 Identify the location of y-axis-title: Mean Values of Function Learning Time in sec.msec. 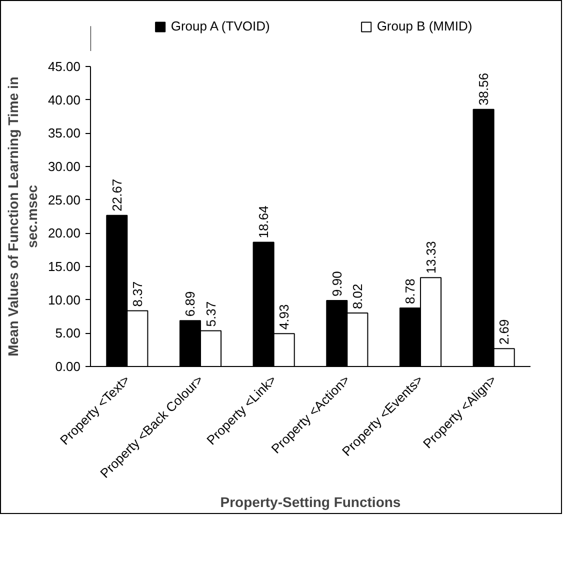
(22, 216).